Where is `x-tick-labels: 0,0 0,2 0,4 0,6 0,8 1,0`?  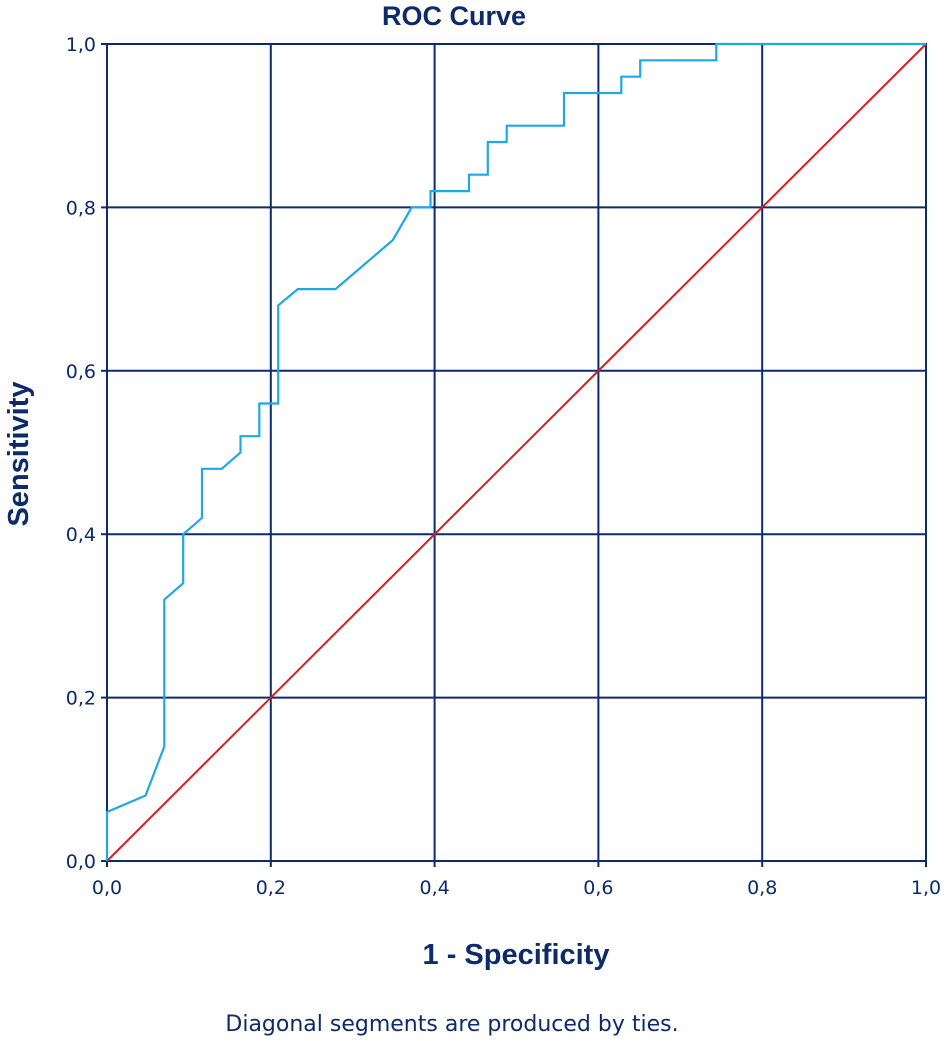 x-tick-labels: 0,0 0,2 0,4 0,6 0,8 1,0 is located at coordinates (516, 888).